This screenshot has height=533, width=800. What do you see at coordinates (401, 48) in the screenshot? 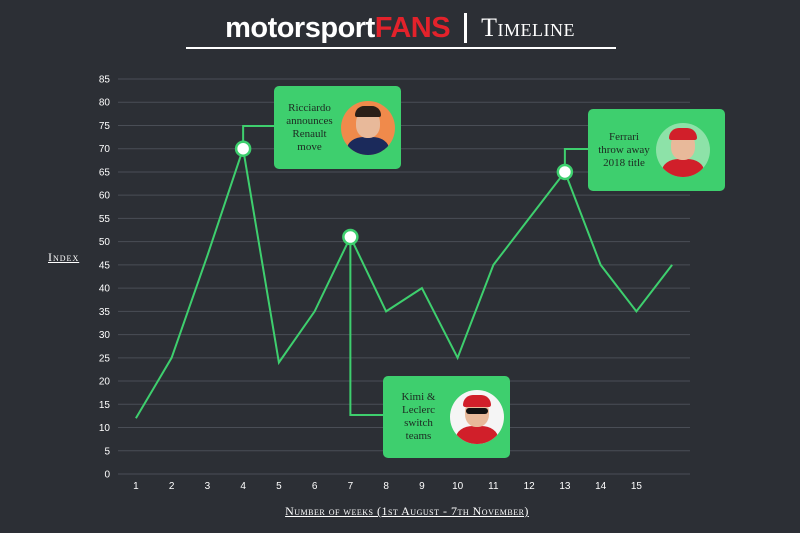
I see `header-underline` at bounding box center [401, 48].